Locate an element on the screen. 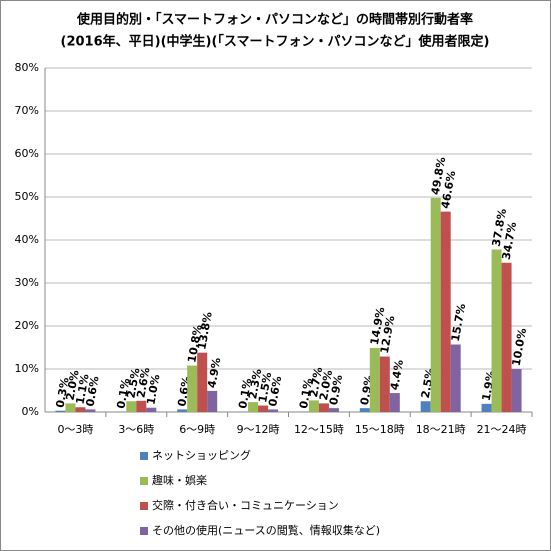 The width and height of the screenshot is (551, 551). value-label: 2.6% is located at coordinates (143, 383).